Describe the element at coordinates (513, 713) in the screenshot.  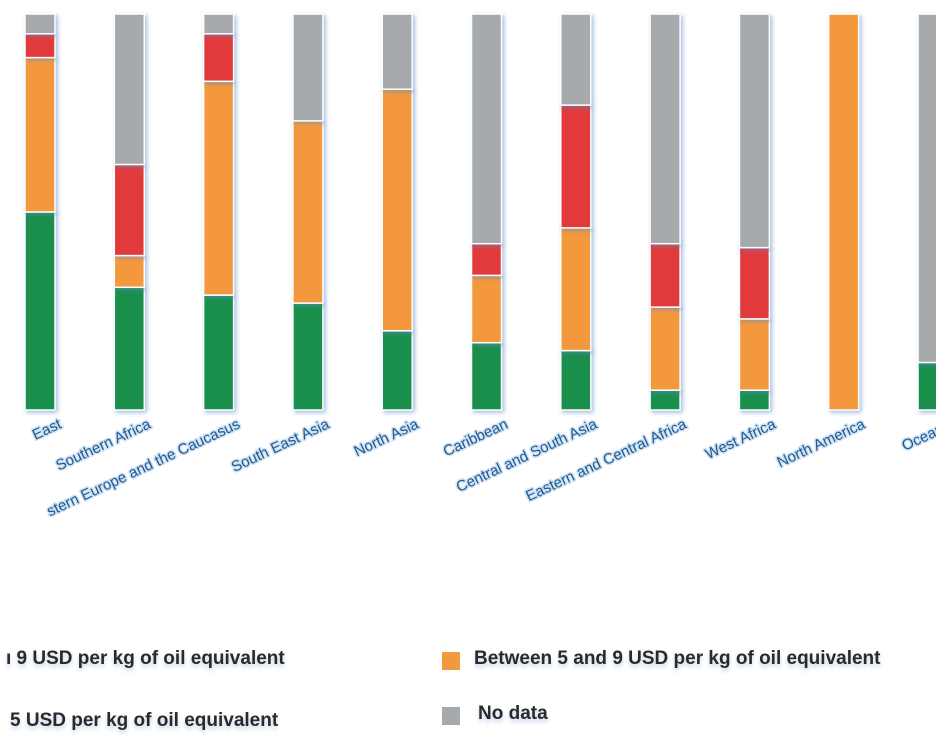
I see `legend-label-gray: No data` at that location.